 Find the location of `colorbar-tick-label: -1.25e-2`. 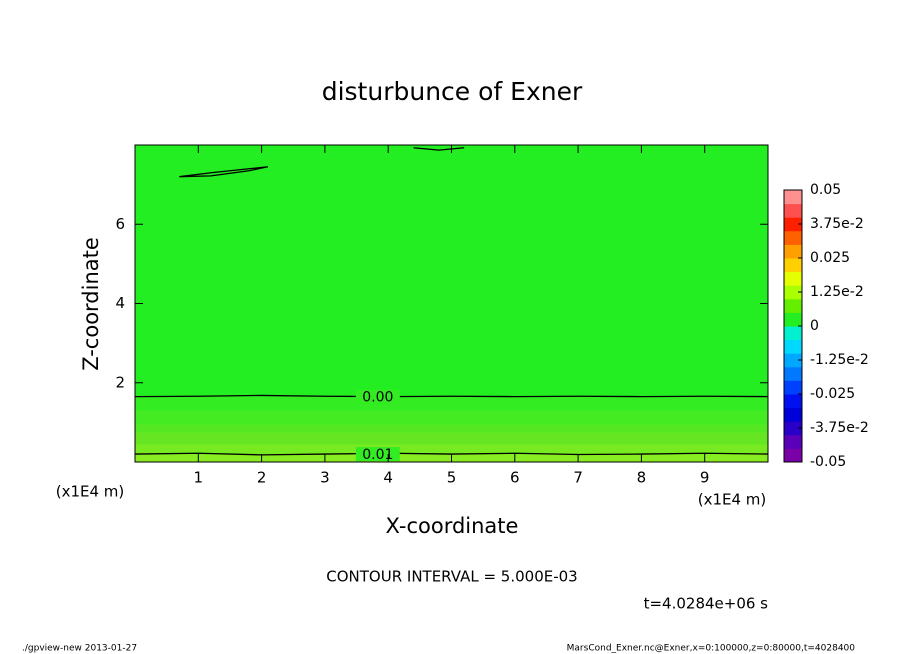

colorbar-tick-label: -1.25e-2 is located at coordinates (839, 360).